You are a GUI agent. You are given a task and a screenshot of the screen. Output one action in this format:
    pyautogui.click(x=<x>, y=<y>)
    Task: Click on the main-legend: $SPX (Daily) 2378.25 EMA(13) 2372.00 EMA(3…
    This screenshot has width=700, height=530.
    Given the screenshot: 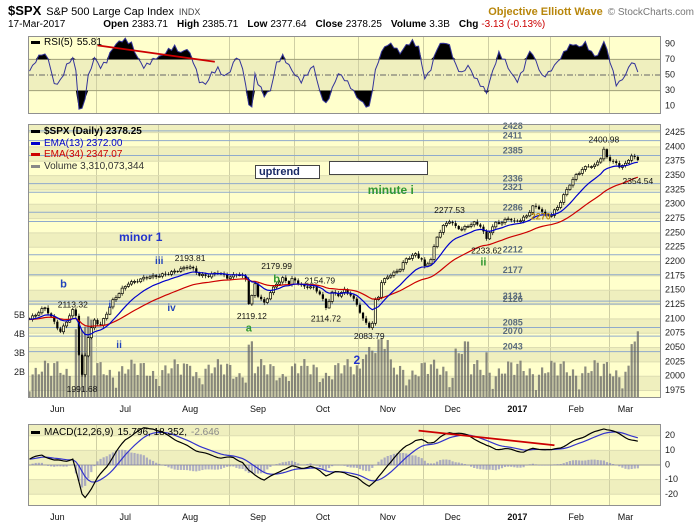 What is the action you would take?
    pyautogui.click(x=87, y=149)
    